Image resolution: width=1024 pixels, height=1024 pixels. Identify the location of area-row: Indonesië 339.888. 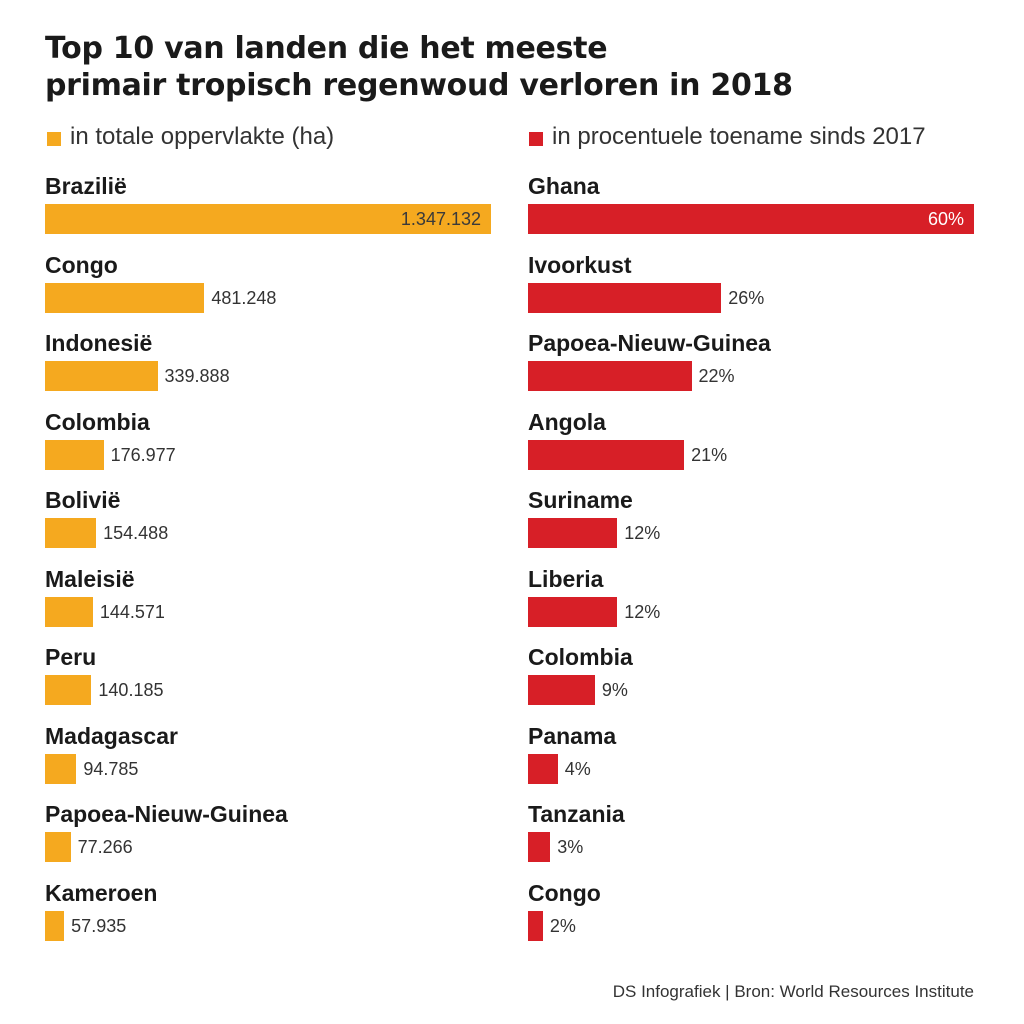
(270, 366).